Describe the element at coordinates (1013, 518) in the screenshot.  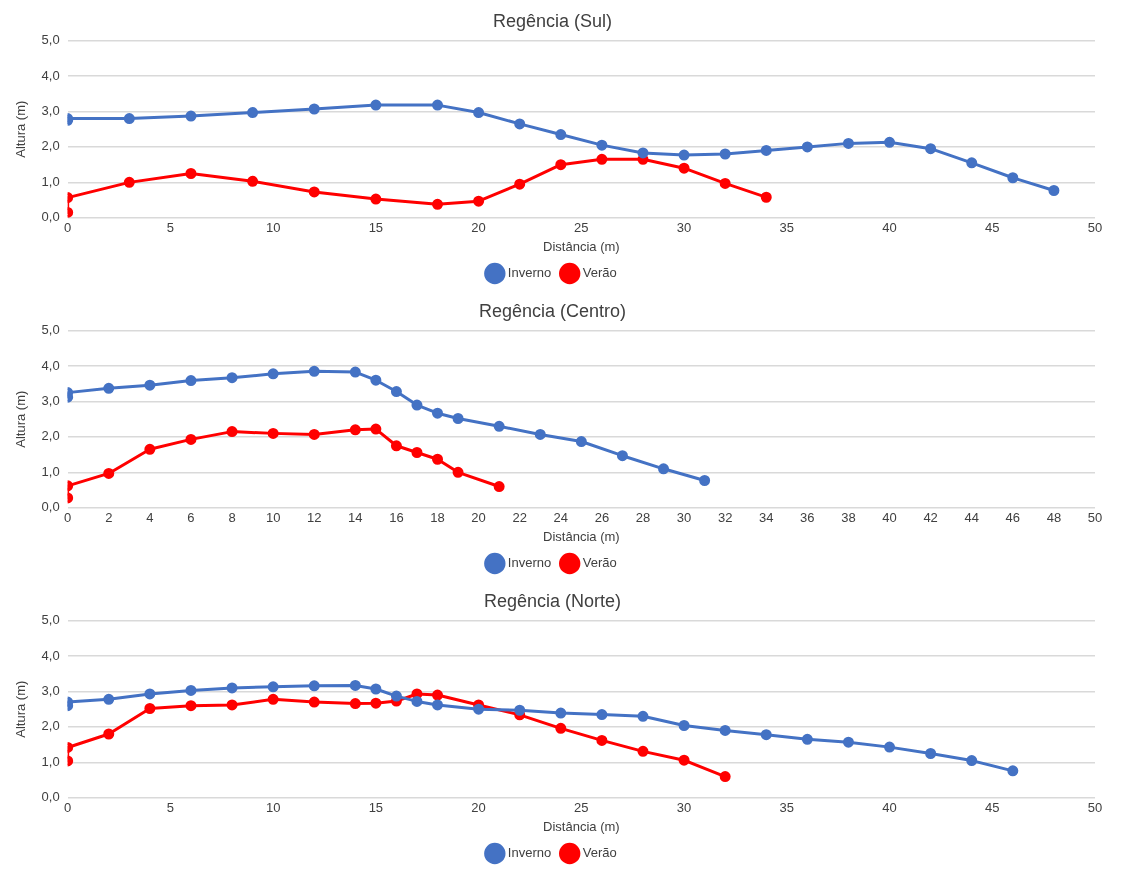
I see `x-tick-label: 46` at that location.